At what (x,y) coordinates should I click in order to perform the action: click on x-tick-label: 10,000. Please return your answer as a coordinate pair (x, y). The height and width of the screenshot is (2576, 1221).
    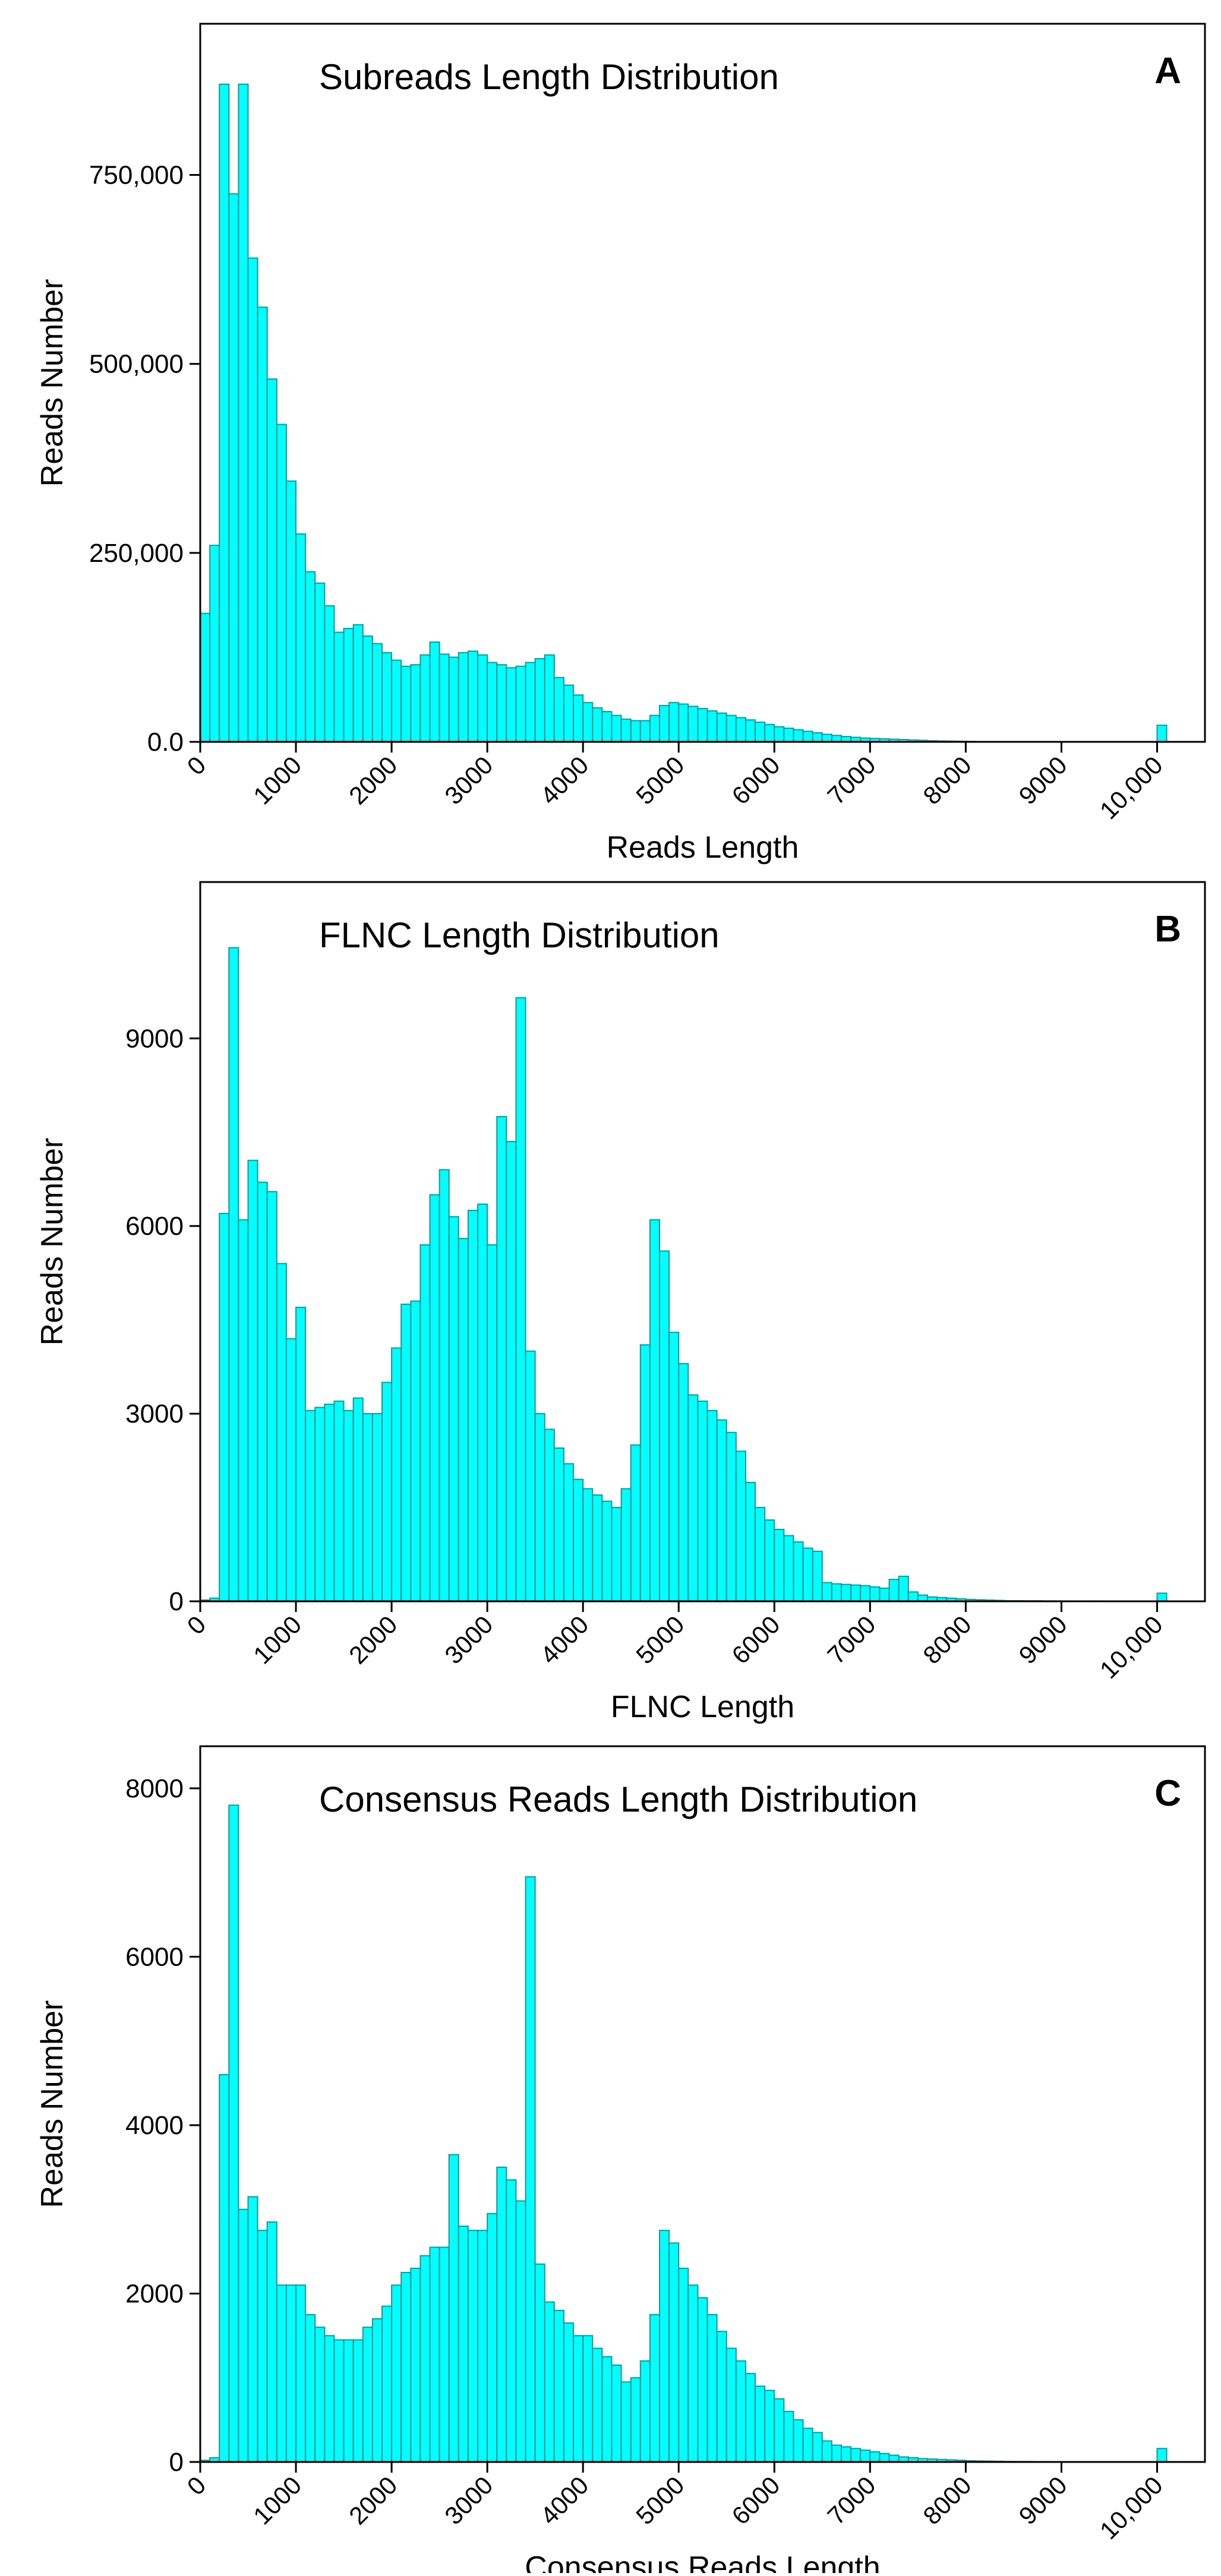
    Looking at the image, I should click on (1131, 787).